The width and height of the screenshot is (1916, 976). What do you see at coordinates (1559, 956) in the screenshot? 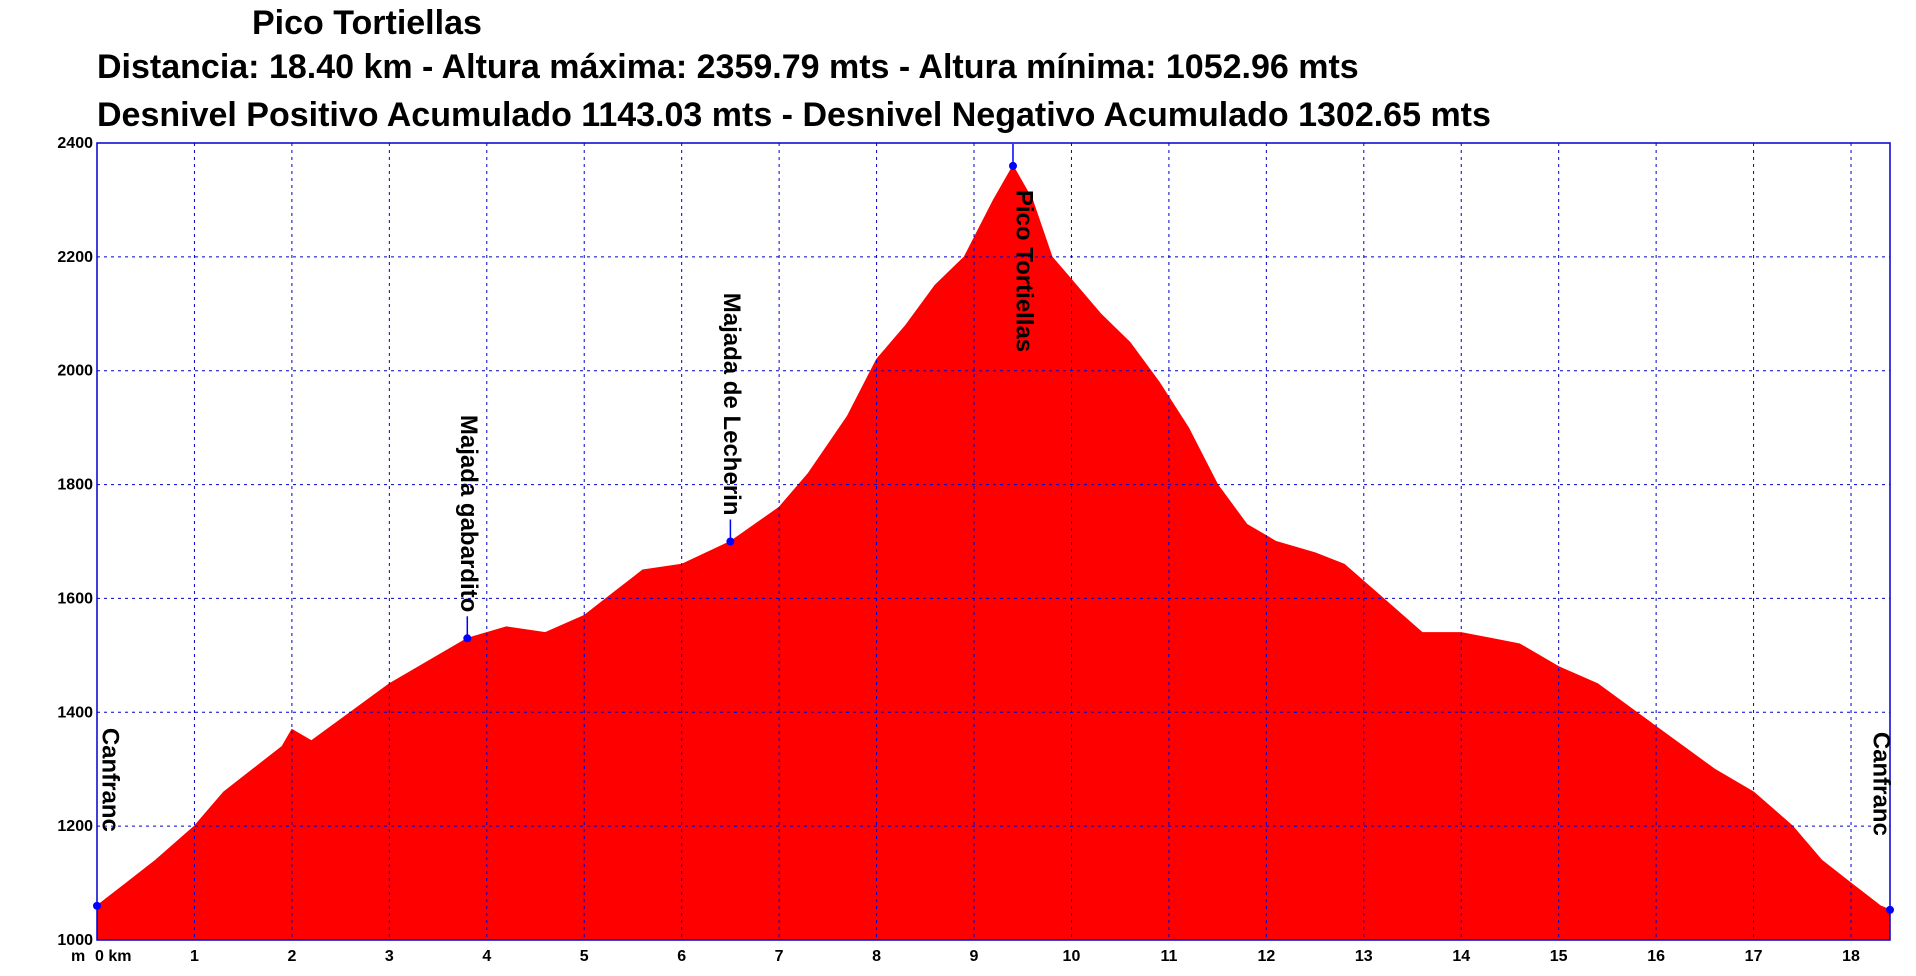
I see `x-tick-label: 15` at bounding box center [1559, 956].